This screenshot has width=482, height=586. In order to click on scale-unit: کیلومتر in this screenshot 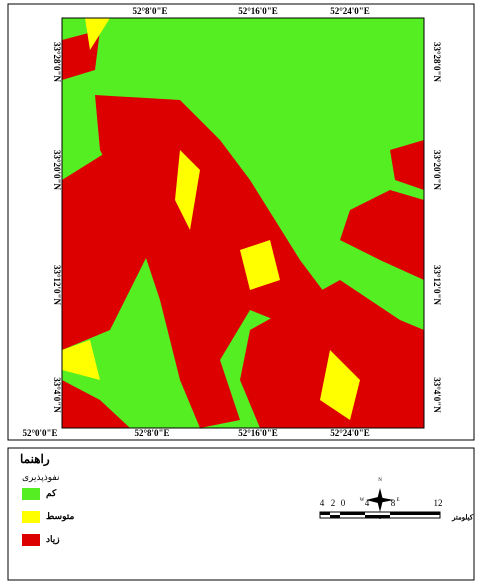, I will do `click(462, 518)`.